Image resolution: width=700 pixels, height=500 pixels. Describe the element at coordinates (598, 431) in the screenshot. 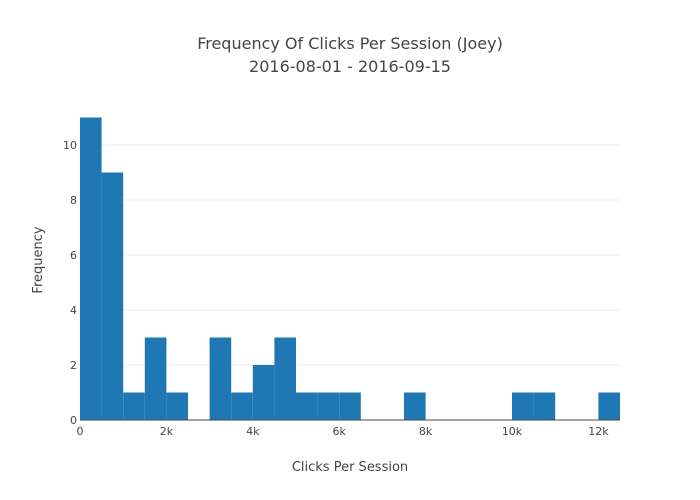

I see `x-tick-label: 12k` at that location.